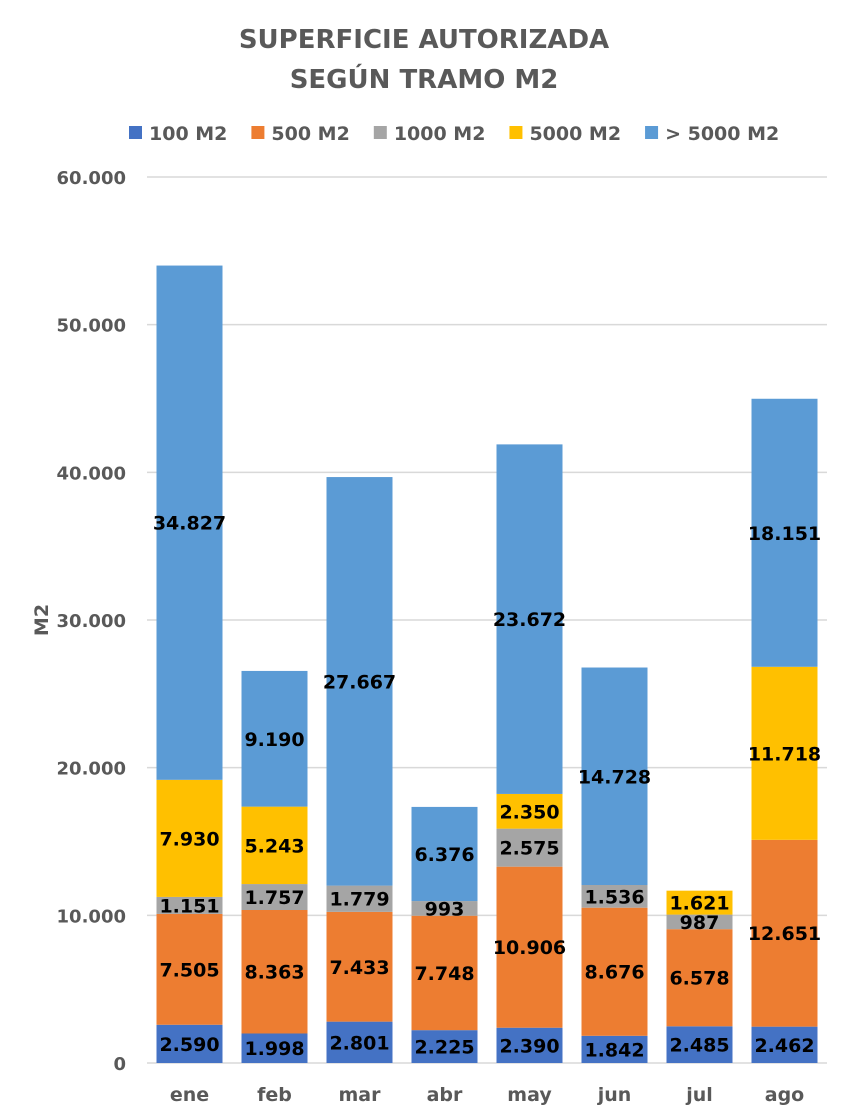  Describe the element at coordinates (360, 1095) in the screenshot. I see `x-category-label: mar` at that location.